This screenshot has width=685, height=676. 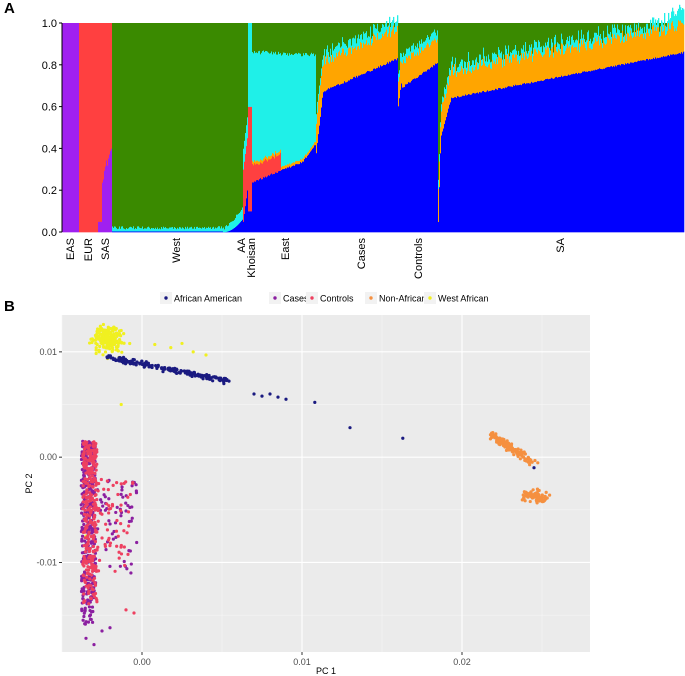 What do you see at coordinates (142, 662) in the screenshot?
I see `pca-x-tick-label: 0.00` at bounding box center [142, 662].